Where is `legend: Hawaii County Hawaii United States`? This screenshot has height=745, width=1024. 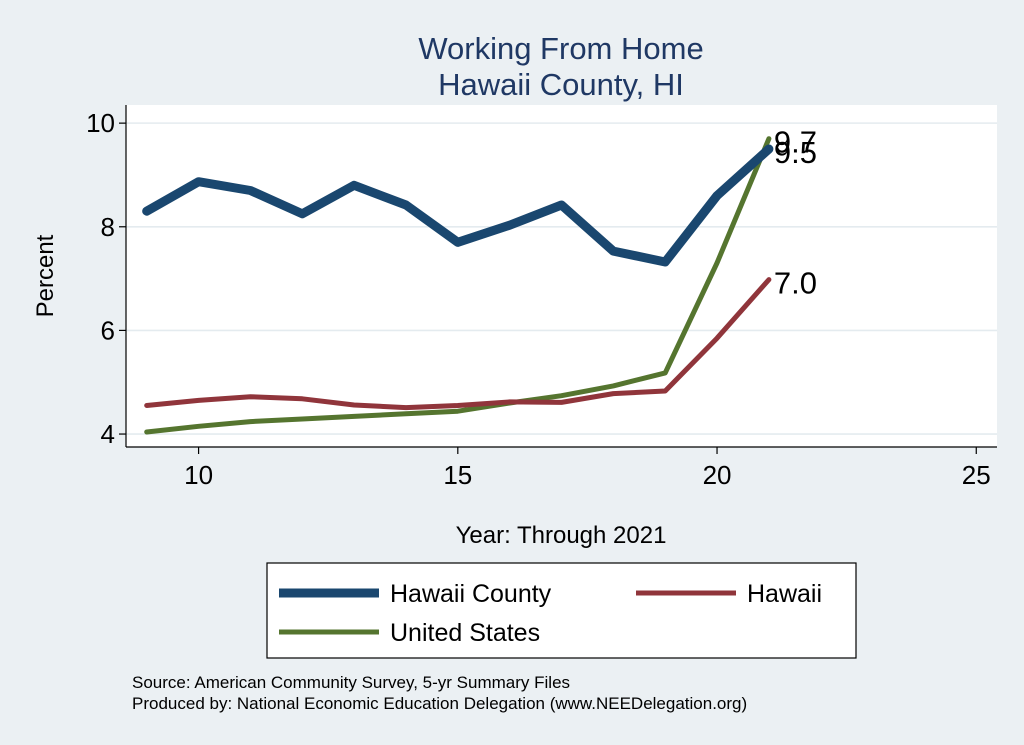 legend: Hawaii County Hawaii United States is located at coordinates (561, 610).